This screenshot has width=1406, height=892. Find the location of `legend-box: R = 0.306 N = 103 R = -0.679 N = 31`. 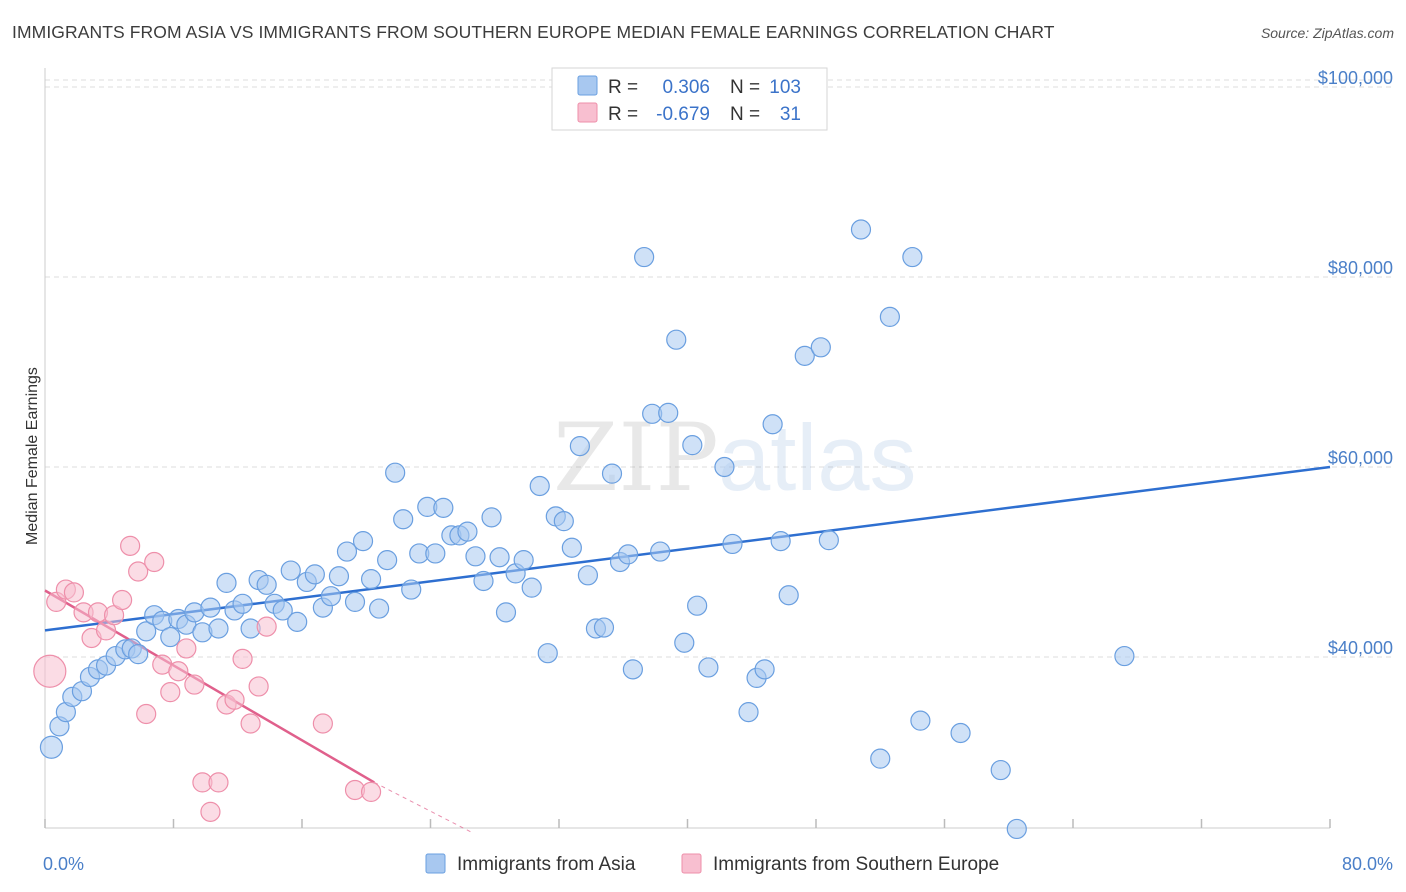

legend-box: R = 0.306 N = 103 R = -0.679 N = 31 is located at coordinates (689, 99).